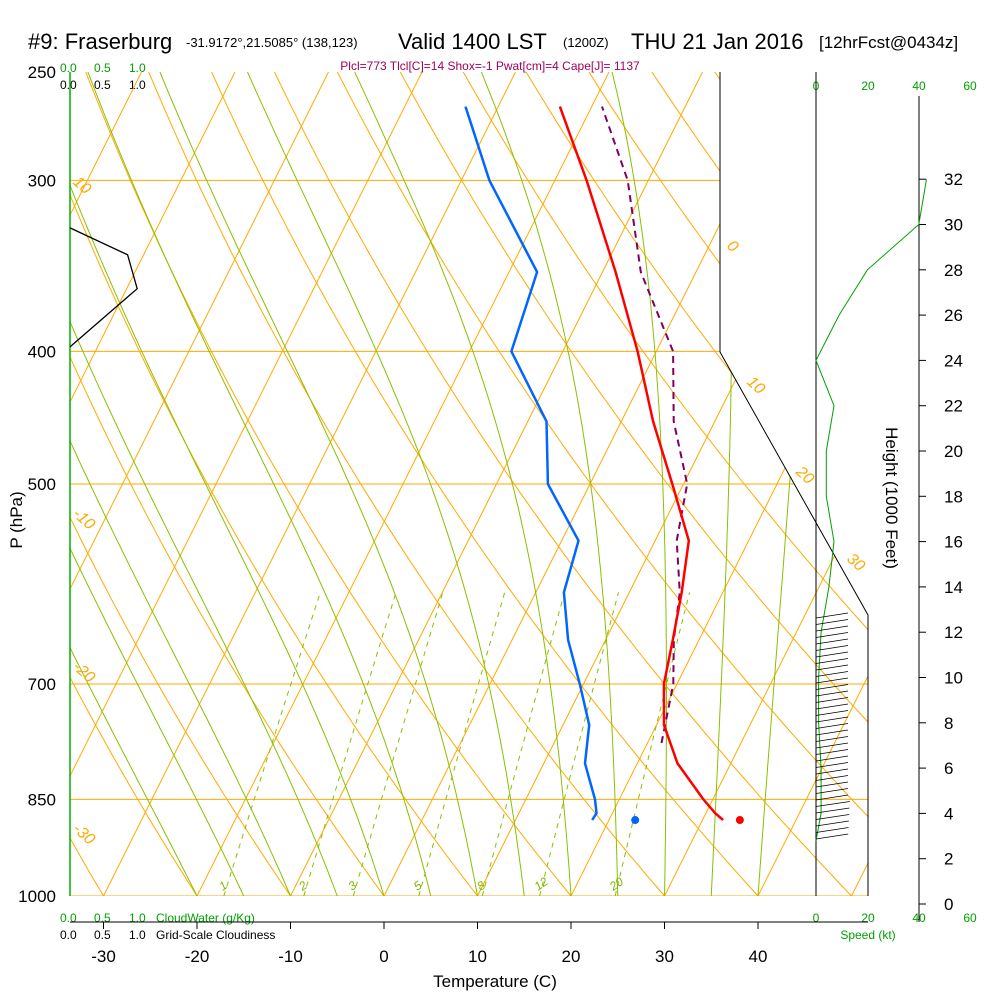 This screenshot has width=1000, height=1000. Describe the element at coordinates (948, 813) in the screenshot. I see `height-tick-label: 4` at that location.